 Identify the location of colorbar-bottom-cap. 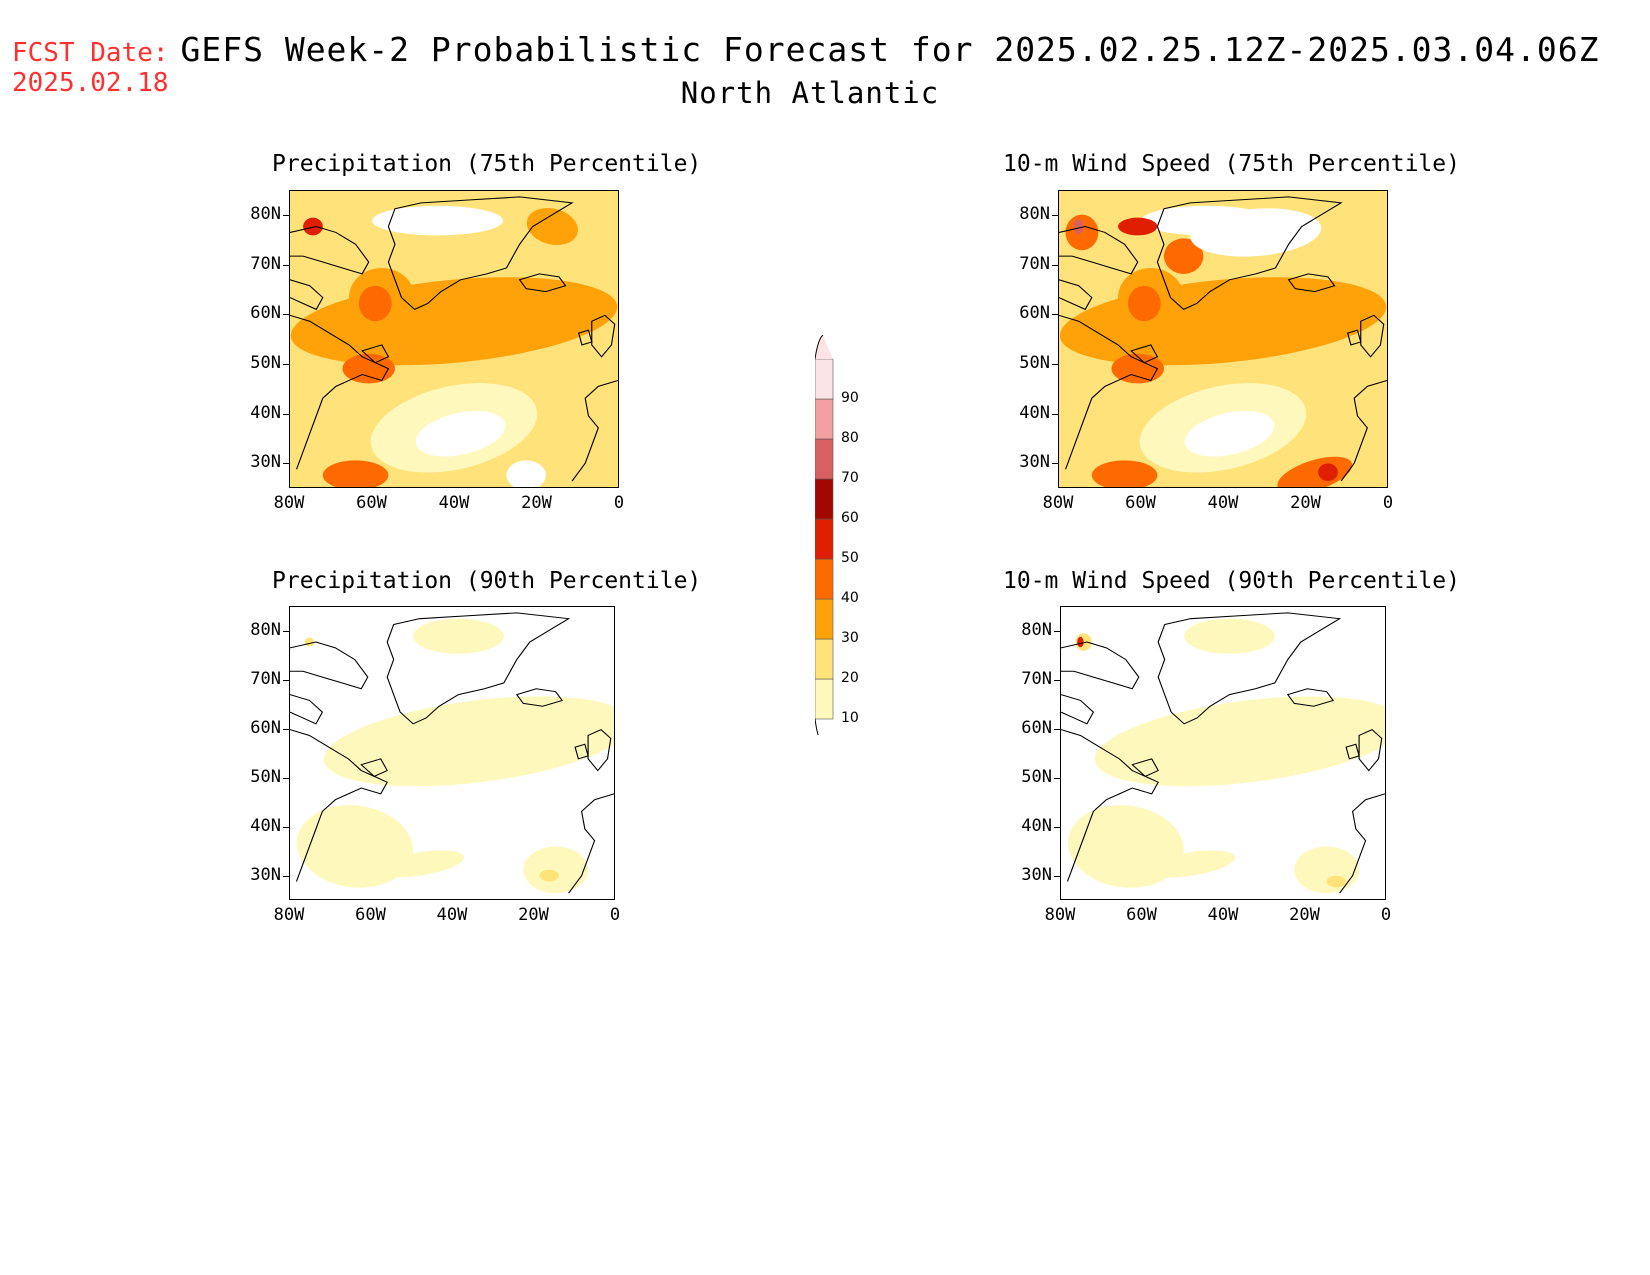
(819, 732).